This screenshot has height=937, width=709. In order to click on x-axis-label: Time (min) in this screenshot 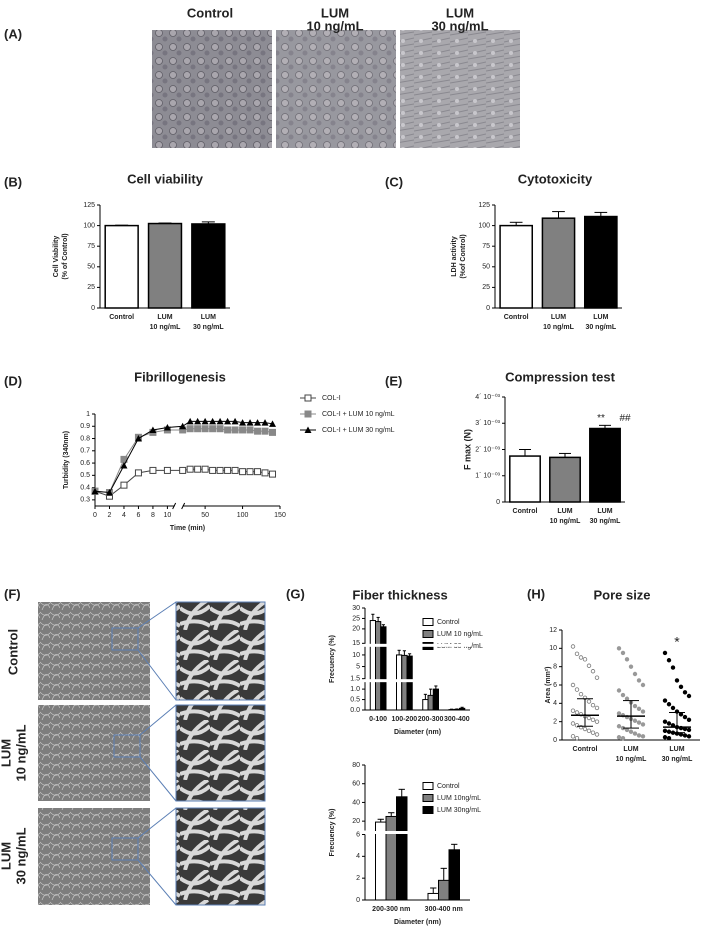, I will do `click(187, 528)`.